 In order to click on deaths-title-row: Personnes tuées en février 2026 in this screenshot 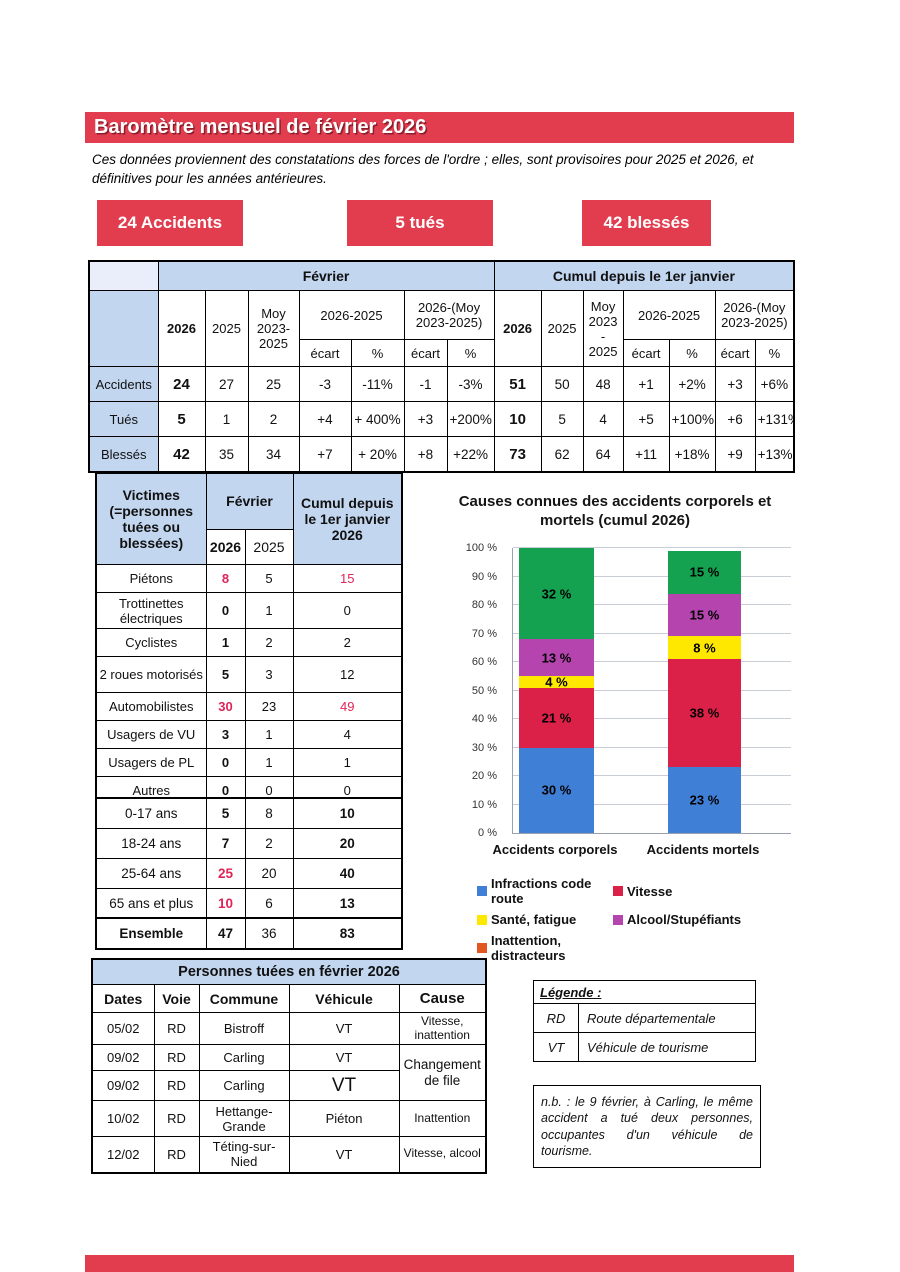, I will do `click(289, 971)`.